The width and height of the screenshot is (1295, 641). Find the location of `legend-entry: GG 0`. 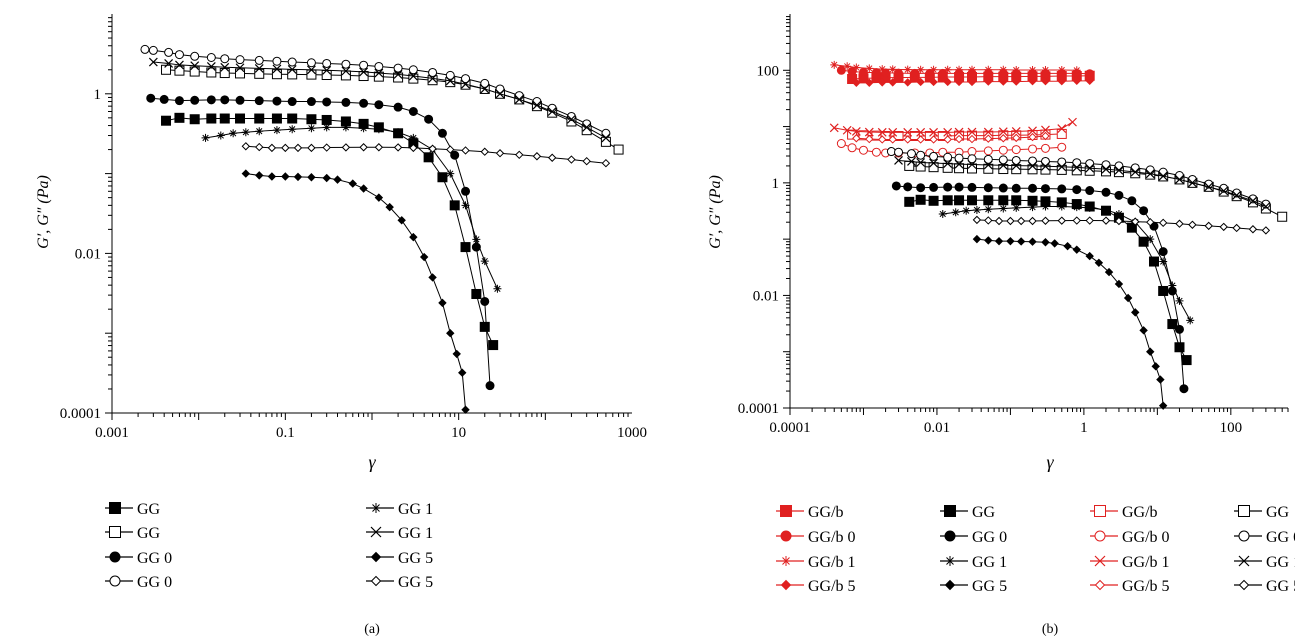

legend-entry: GG 0 is located at coordinates (138, 582).